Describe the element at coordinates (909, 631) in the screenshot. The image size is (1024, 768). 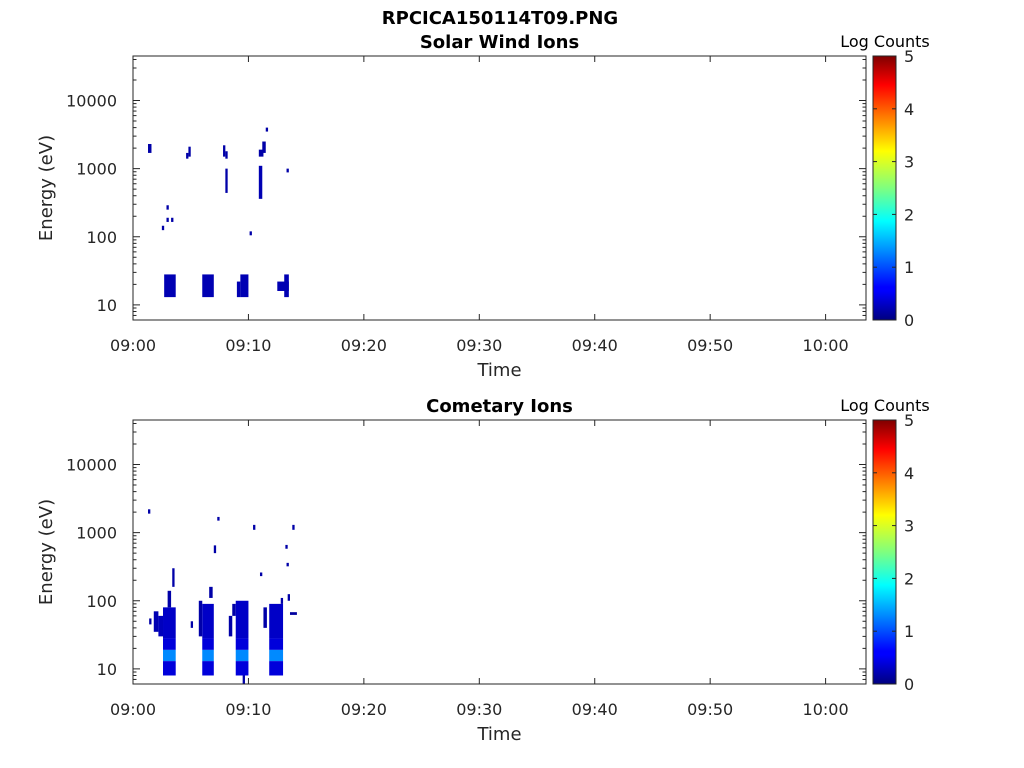
I see `colorbar-tick-label: 1` at that location.